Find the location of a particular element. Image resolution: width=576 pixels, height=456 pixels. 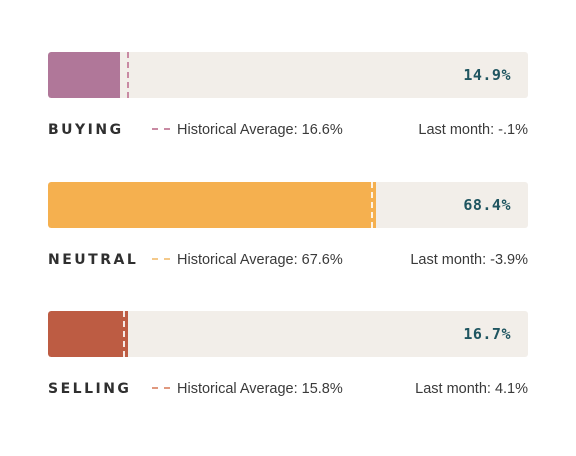

legend-avg-selling: Historical Average: 15.8% is located at coordinates (247, 389).